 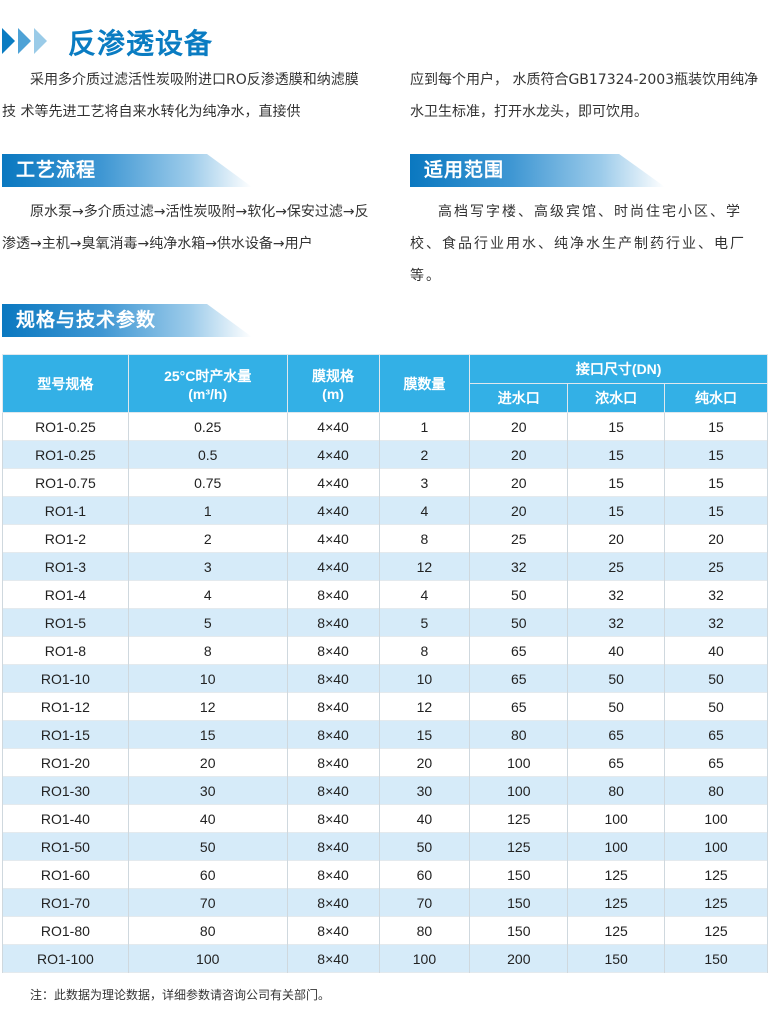 I want to click on header-count: 膜数量, so click(x=424, y=383).